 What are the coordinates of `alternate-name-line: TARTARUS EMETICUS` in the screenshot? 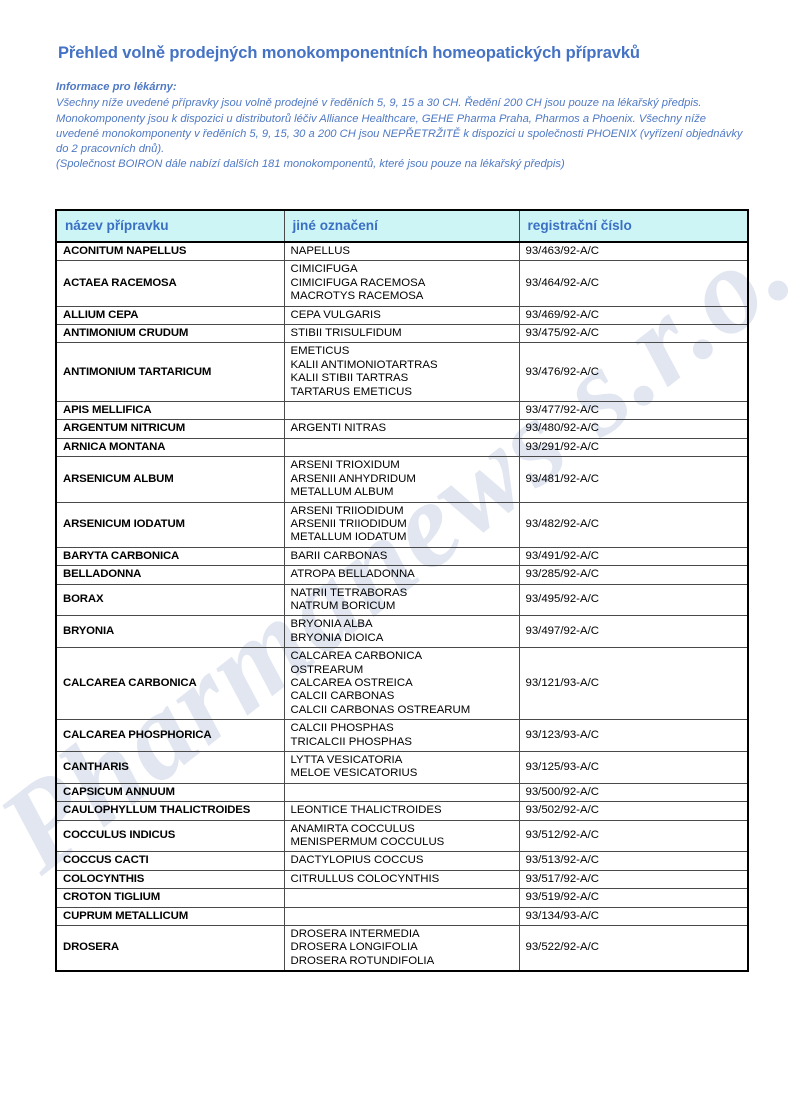 It's located at (351, 391).